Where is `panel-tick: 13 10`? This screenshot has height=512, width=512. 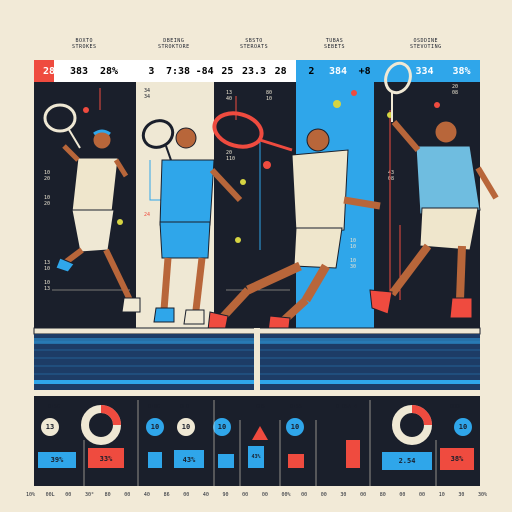 panel-tick: 13 10 is located at coordinates (47, 266).